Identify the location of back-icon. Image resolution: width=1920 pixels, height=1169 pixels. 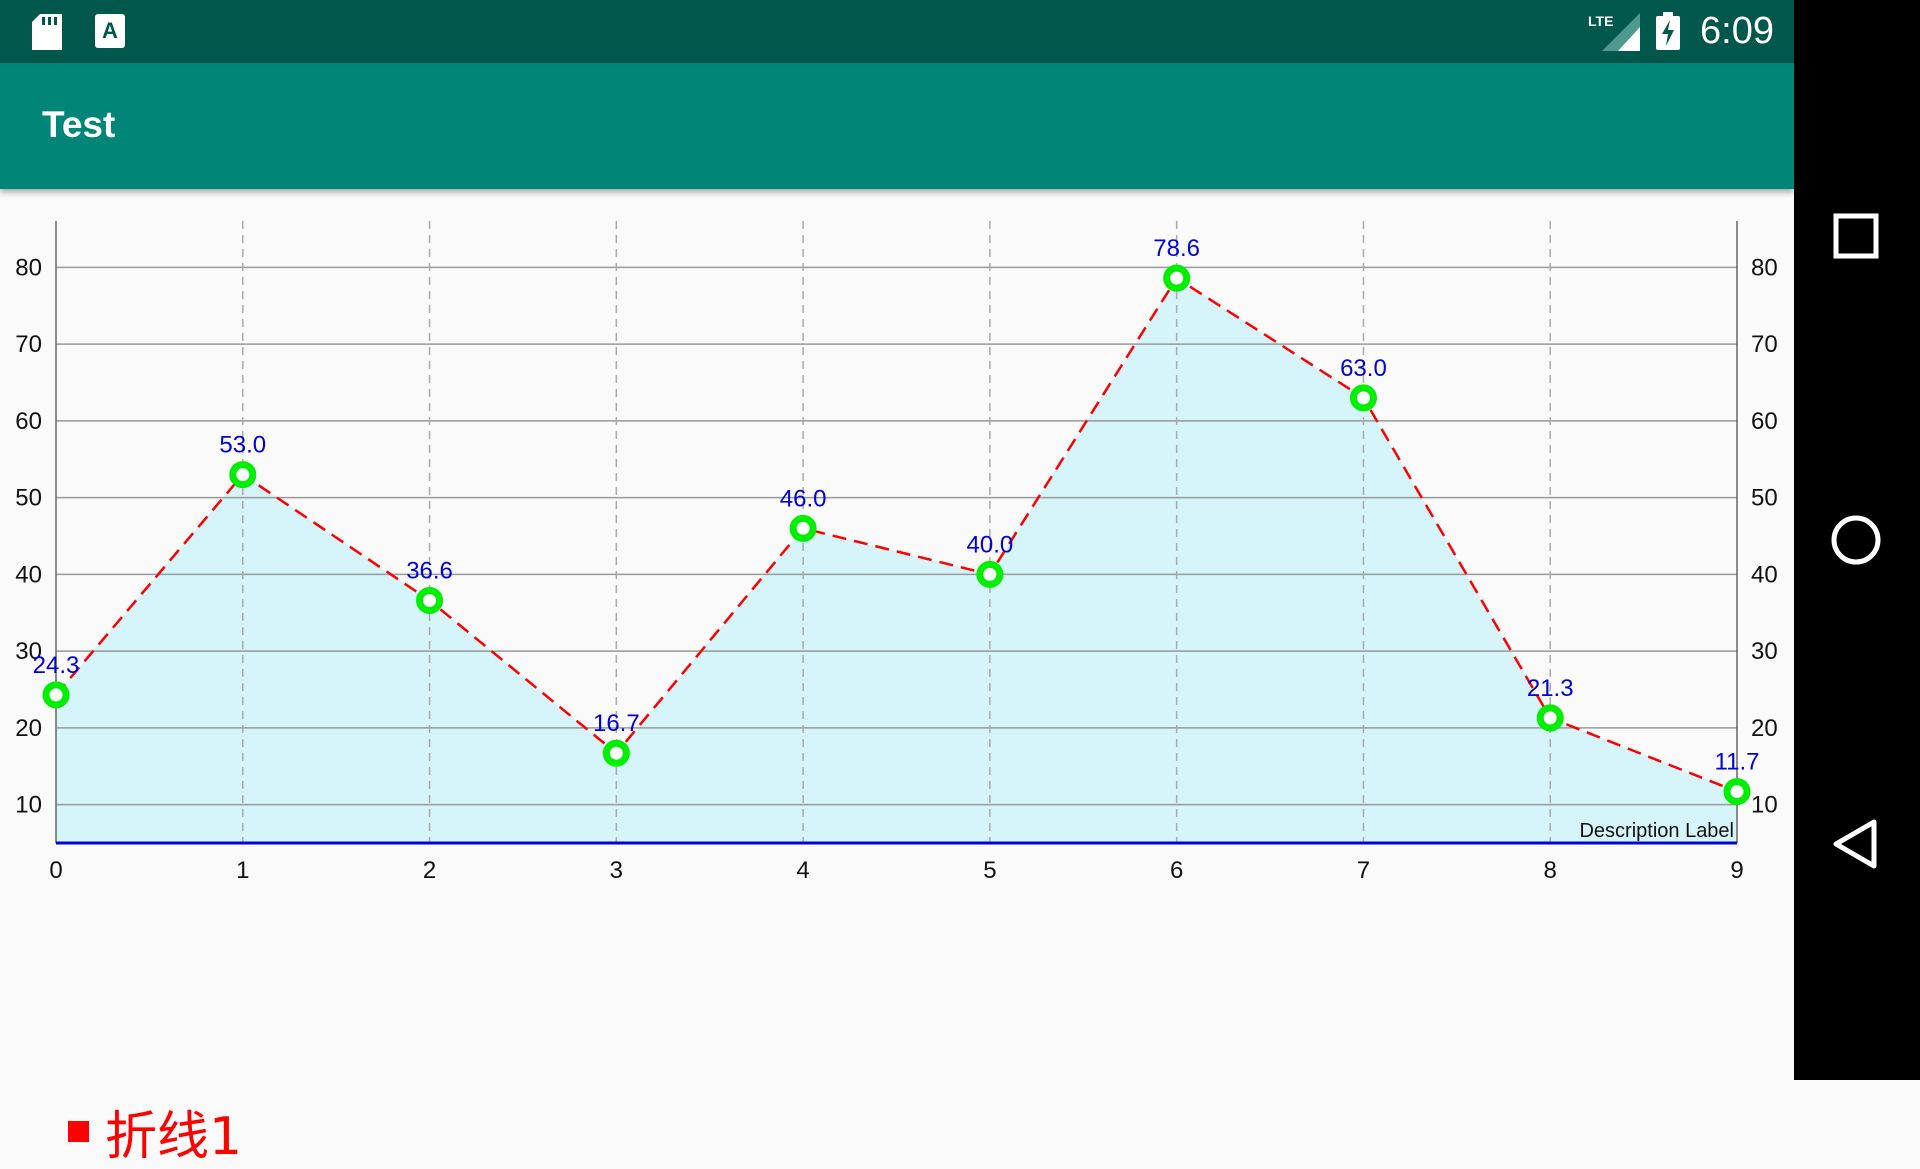
(1855, 844).